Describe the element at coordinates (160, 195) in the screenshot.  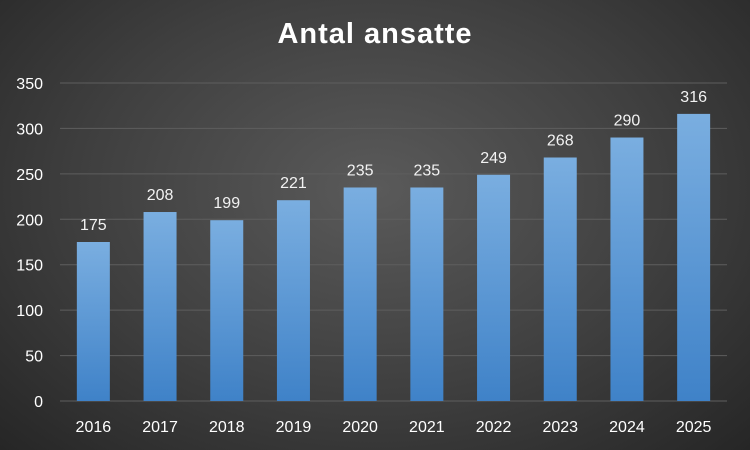
I see `data-label-2017: 208` at that location.